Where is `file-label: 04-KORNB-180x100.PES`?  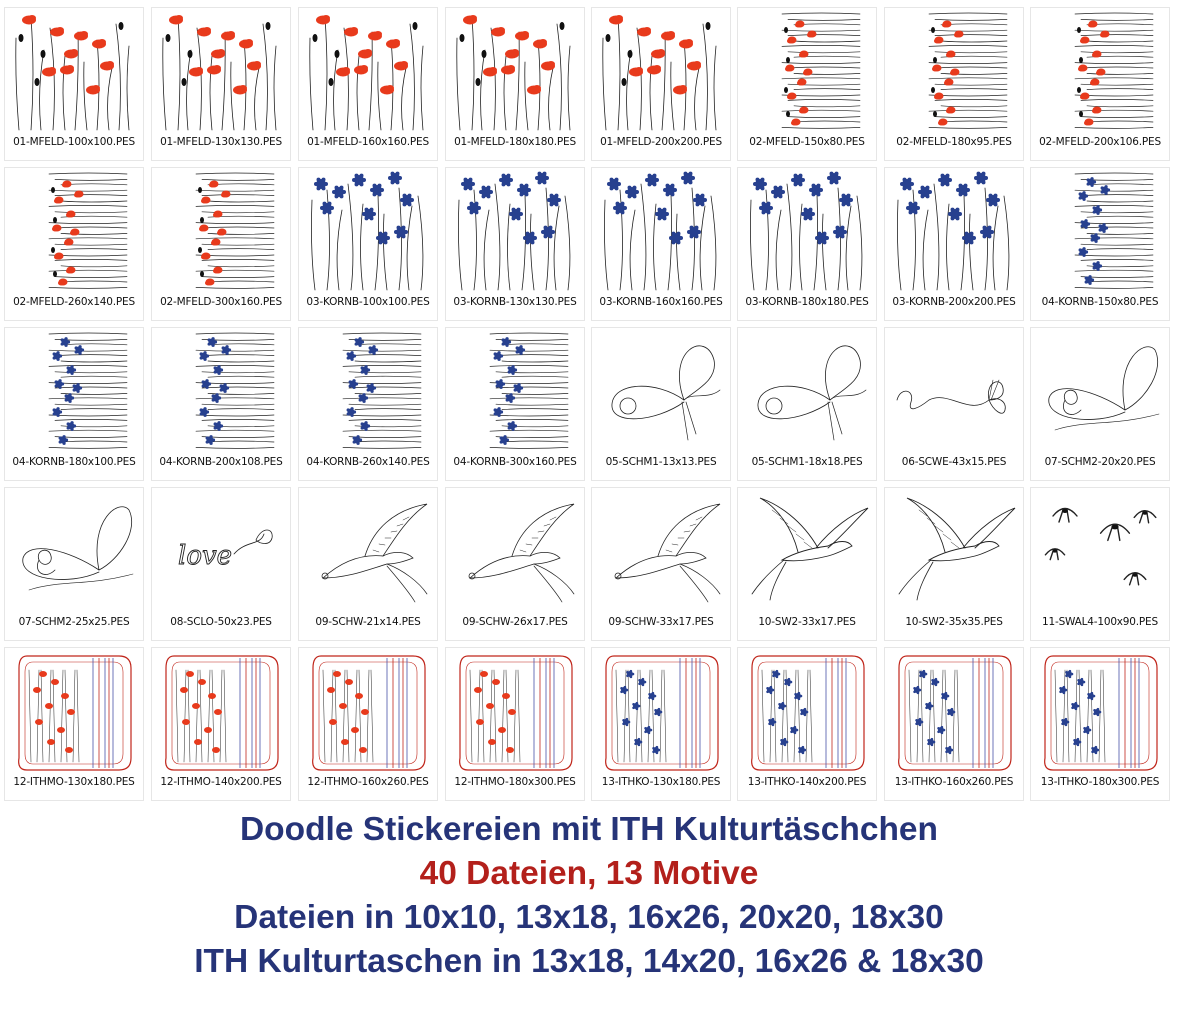
file-label: 04-KORNB-180x100.PES is located at coordinates (74, 462).